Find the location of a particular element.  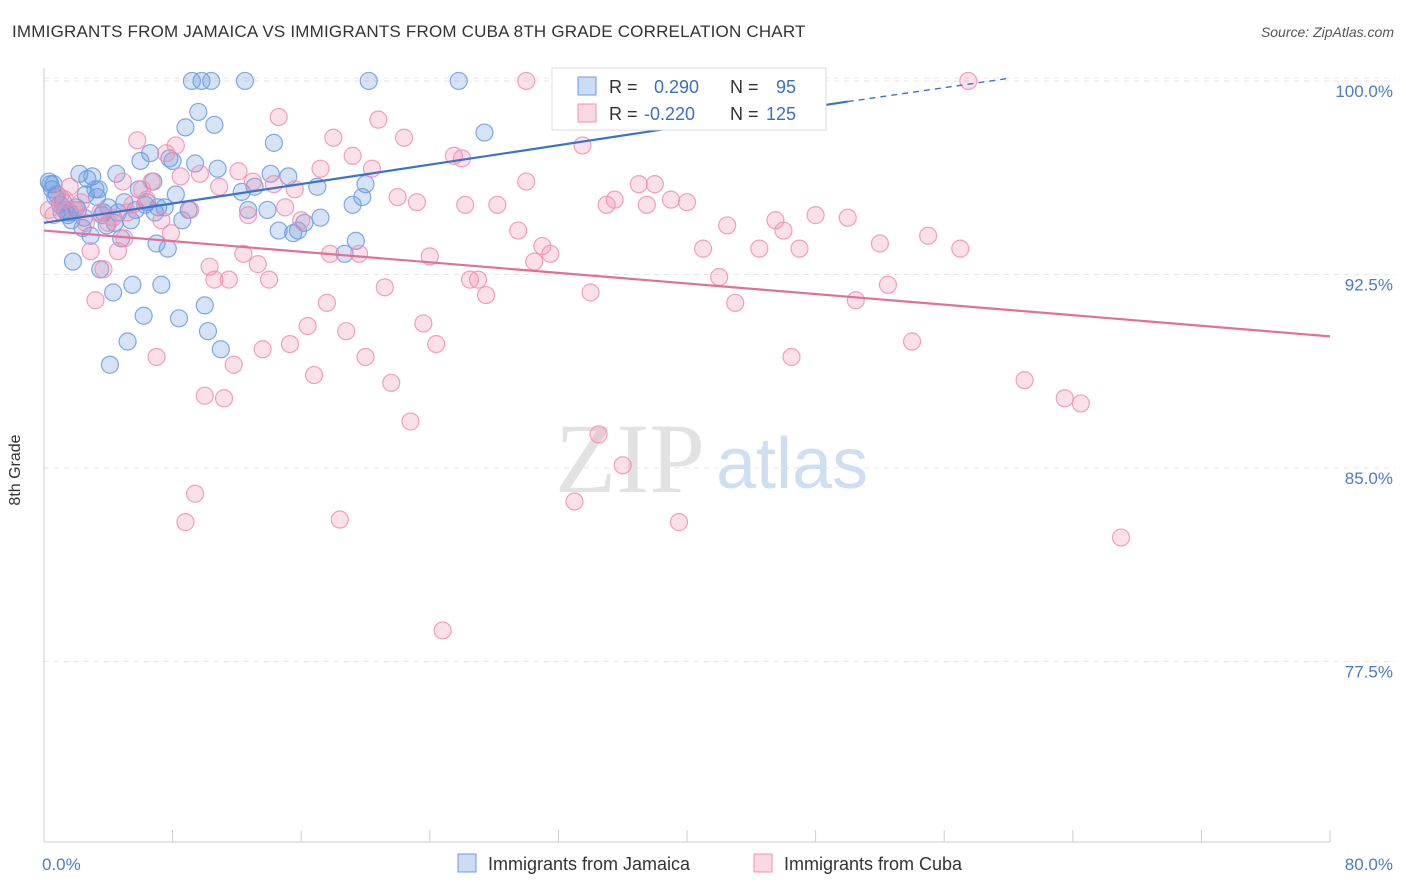

legend-r-value-2: -0.220 is located at coordinates (669, 114).